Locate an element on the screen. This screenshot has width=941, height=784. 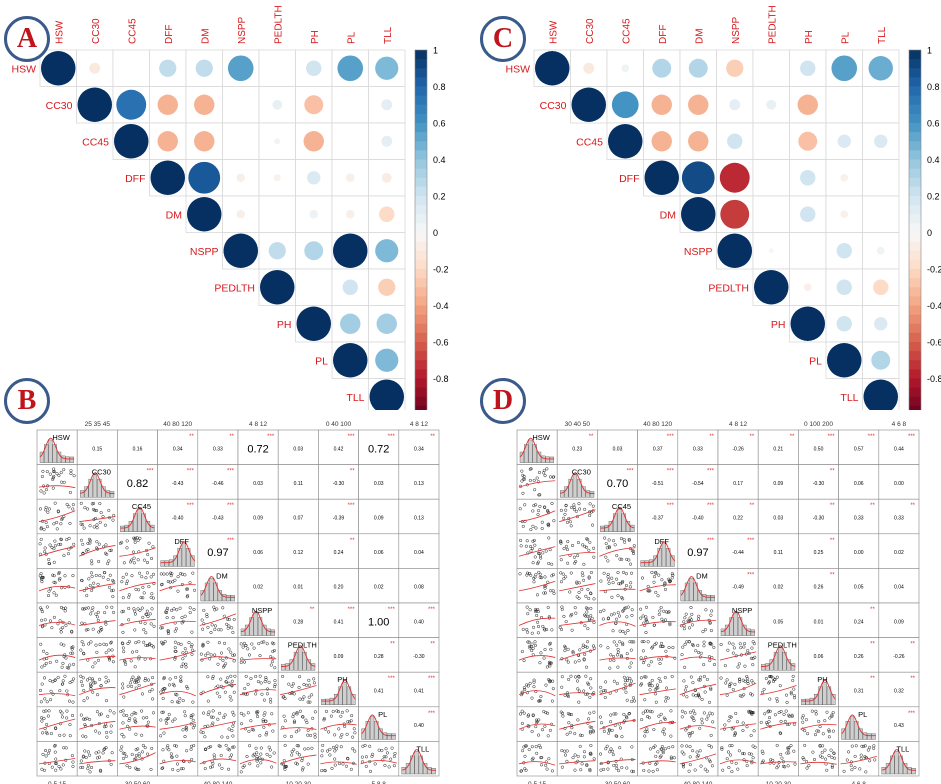
correlation-value: -0.30 is located at coordinates (339, 484).